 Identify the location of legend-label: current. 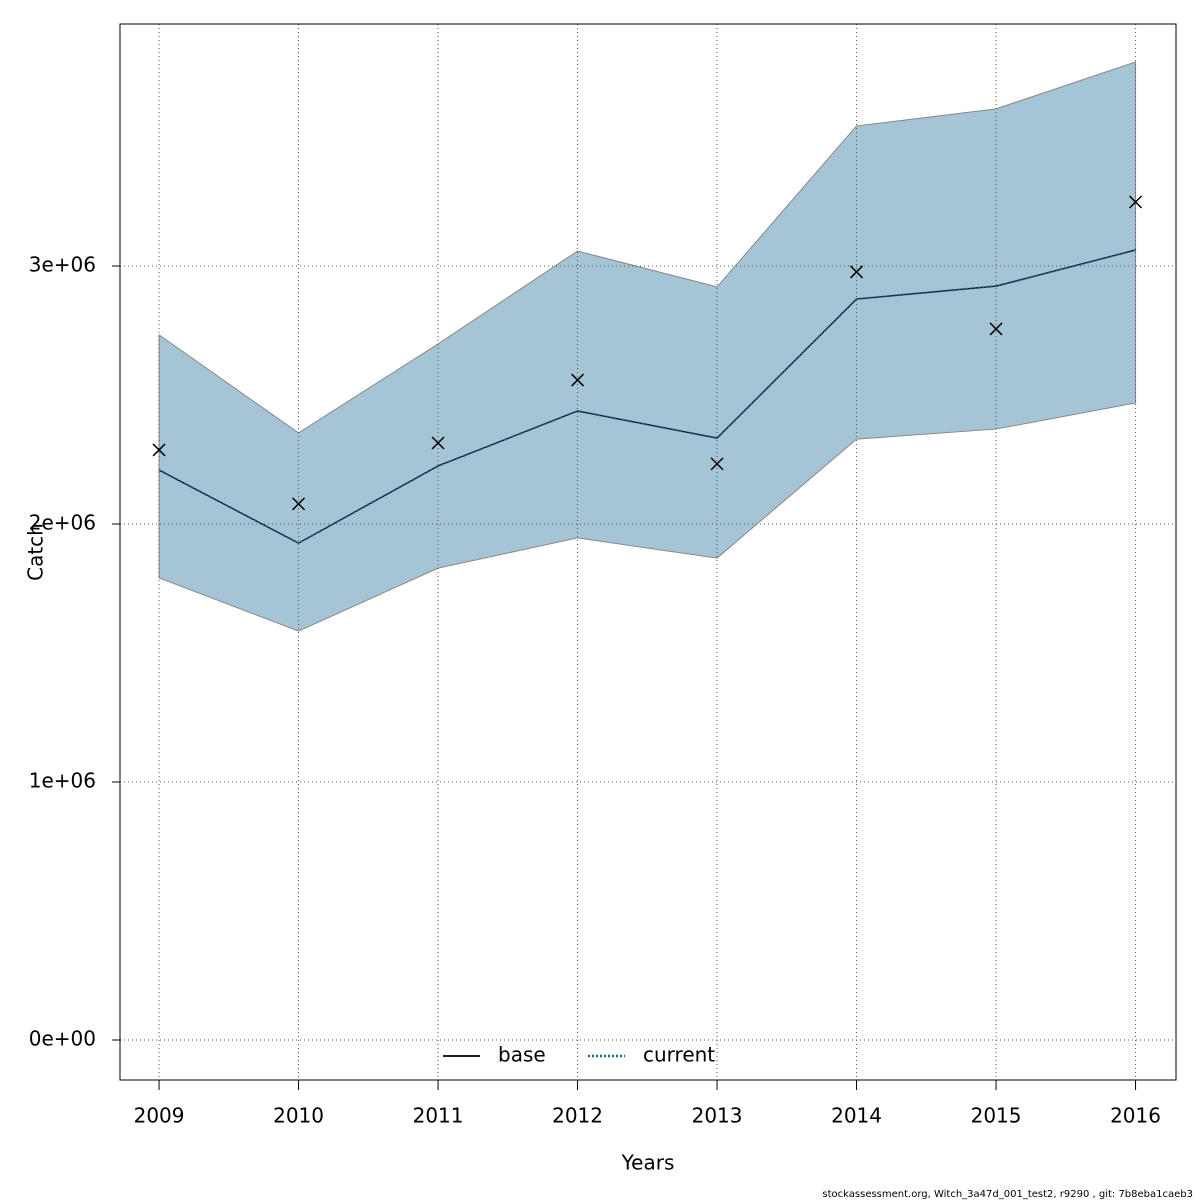
(679, 1055).